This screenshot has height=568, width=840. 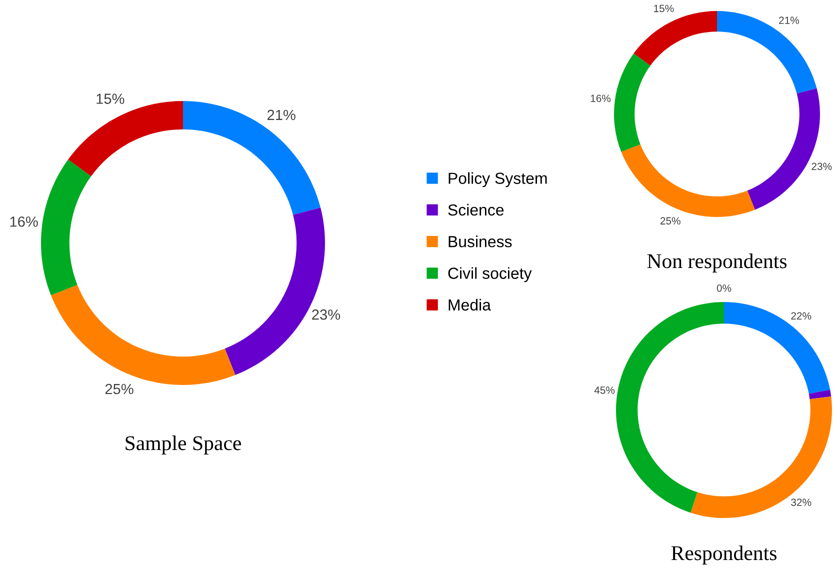 What do you see at coordinates (490, 274) in the screenshot?
I see `legend-label: Civil society` at bounding box center [490, 274].